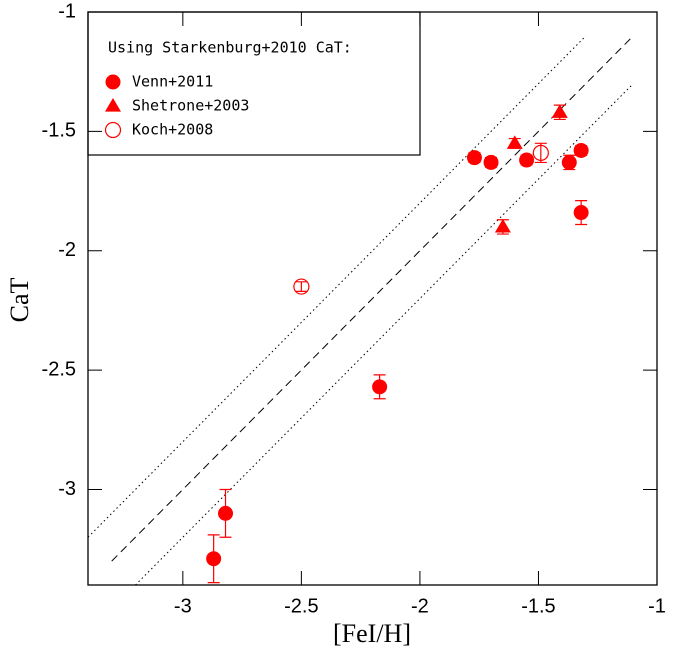 This screenshot has width=691, height=656. Describe the element at coordinates (172, 130) in the screenshot. I see `legend-label: Koch+2008` at that location.